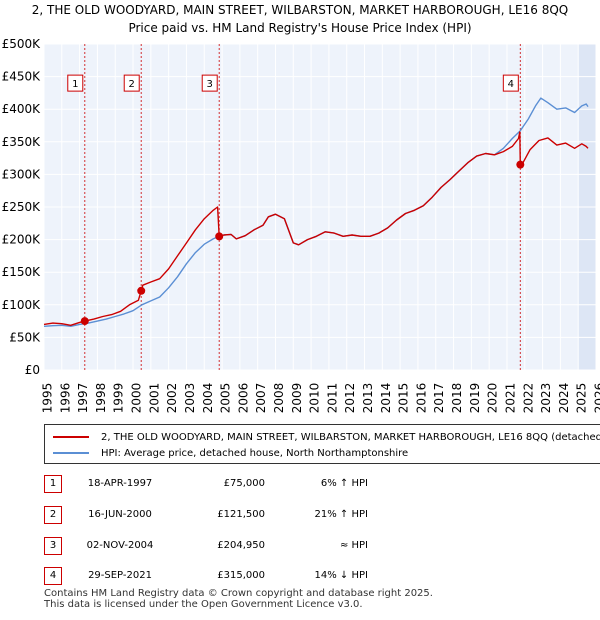 The width and height of the screenshot is (600, 620). Describe the element at coordinates (53, 484) in the screenshot. I see `transaction-number-badge: 1` at that location.